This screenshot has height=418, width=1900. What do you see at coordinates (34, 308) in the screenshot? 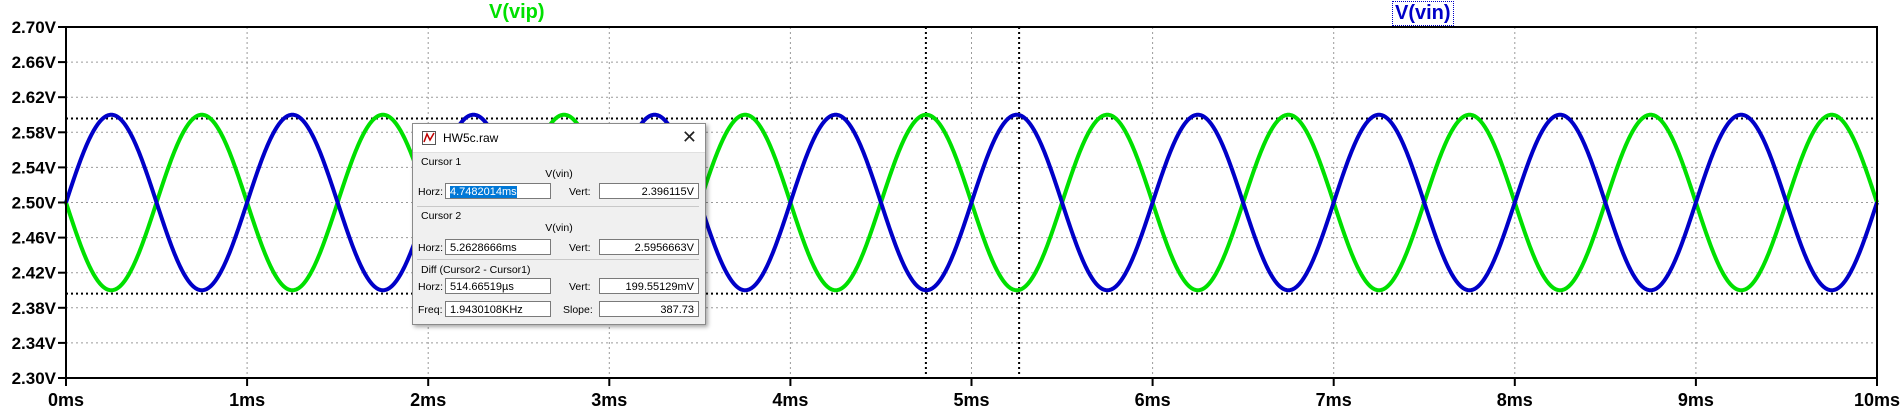
I see `y-tick-label: 2.38V` at bounding box center [34, 308].